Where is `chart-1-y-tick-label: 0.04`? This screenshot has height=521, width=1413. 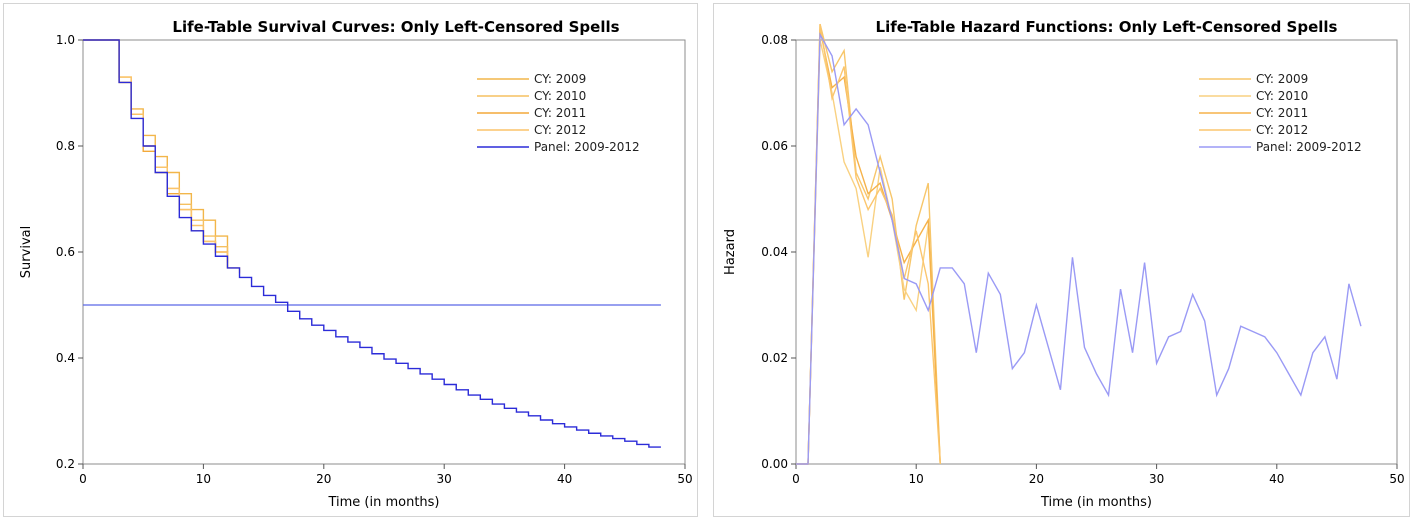
chart-1-y-tick-label: 0.04 is located at coordinates (774, 252).